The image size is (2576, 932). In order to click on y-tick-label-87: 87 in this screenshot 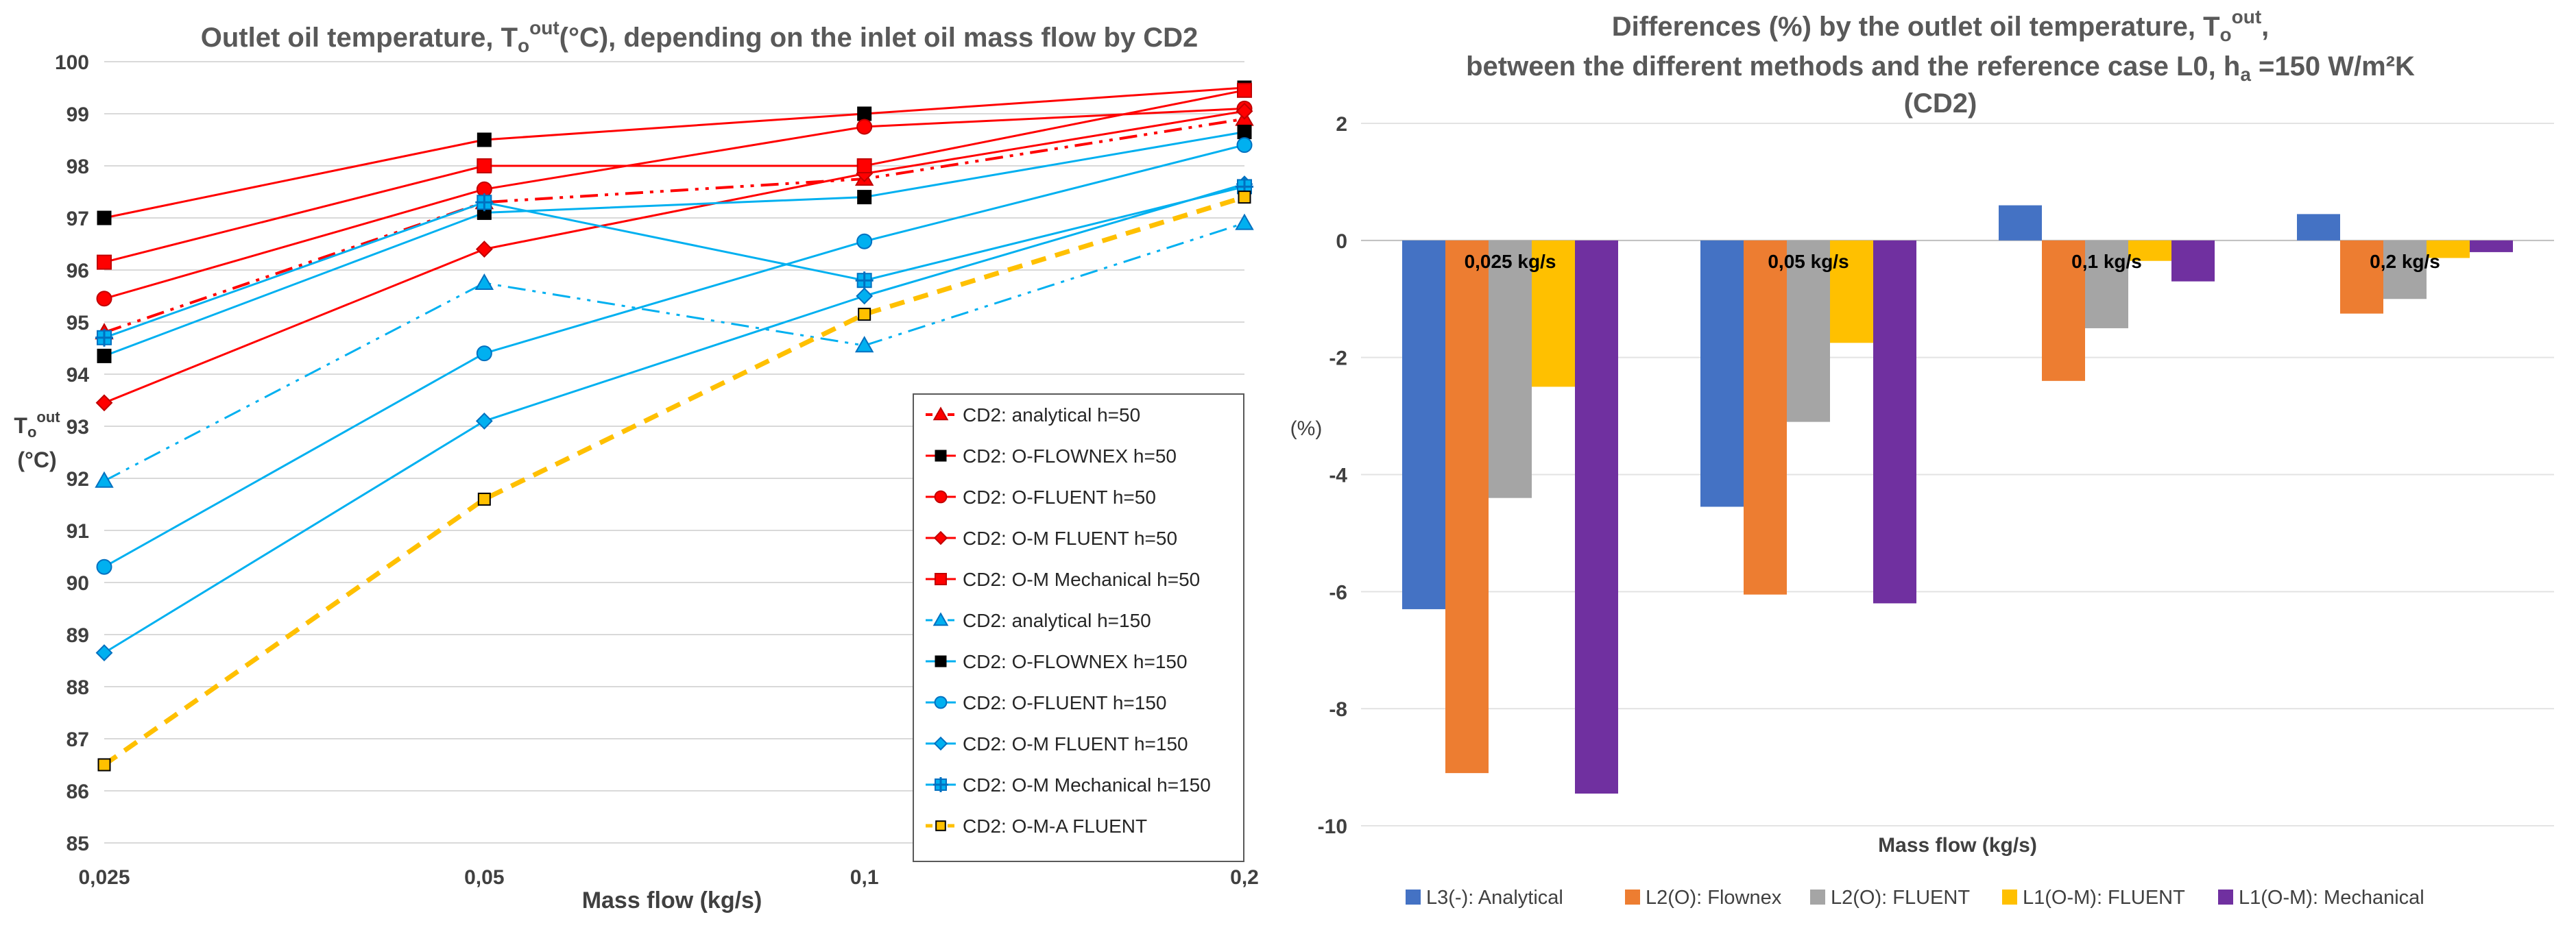, I will do `click(78, 740)`.